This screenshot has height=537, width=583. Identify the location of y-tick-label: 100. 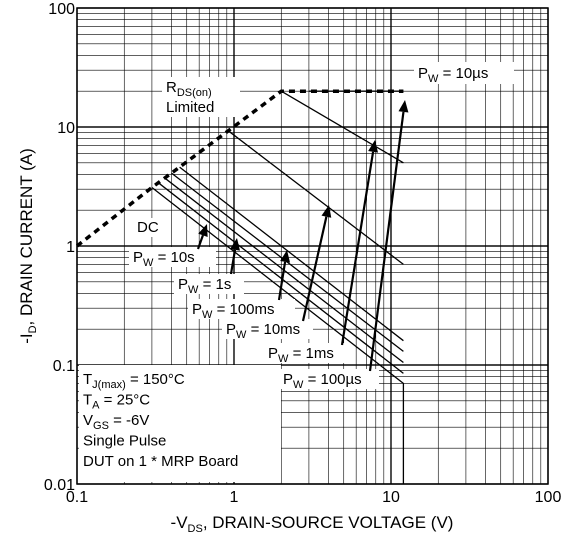
(61, 9).